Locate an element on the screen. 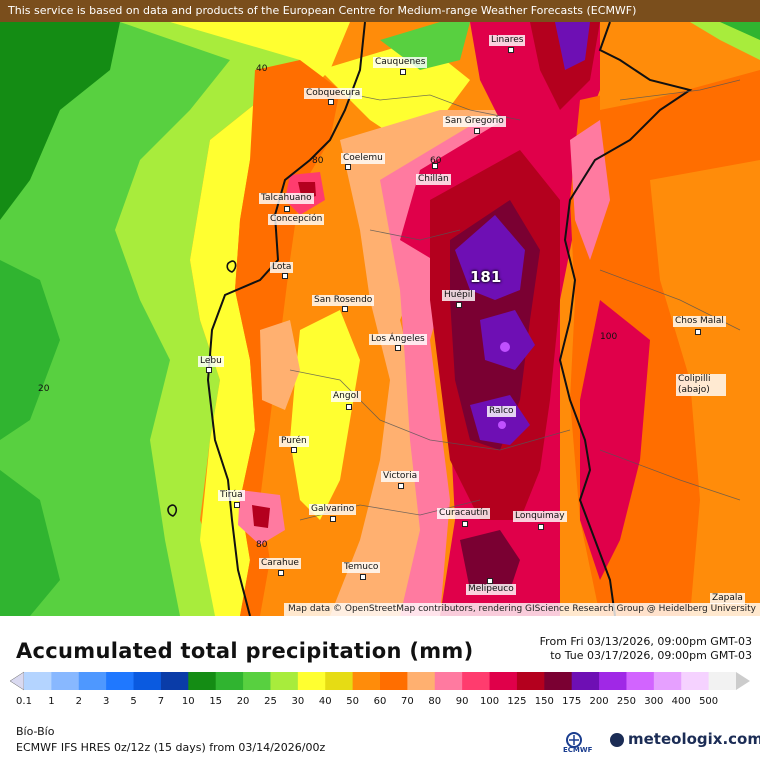  contour-label: 100 is located at coordinates (609, 337).